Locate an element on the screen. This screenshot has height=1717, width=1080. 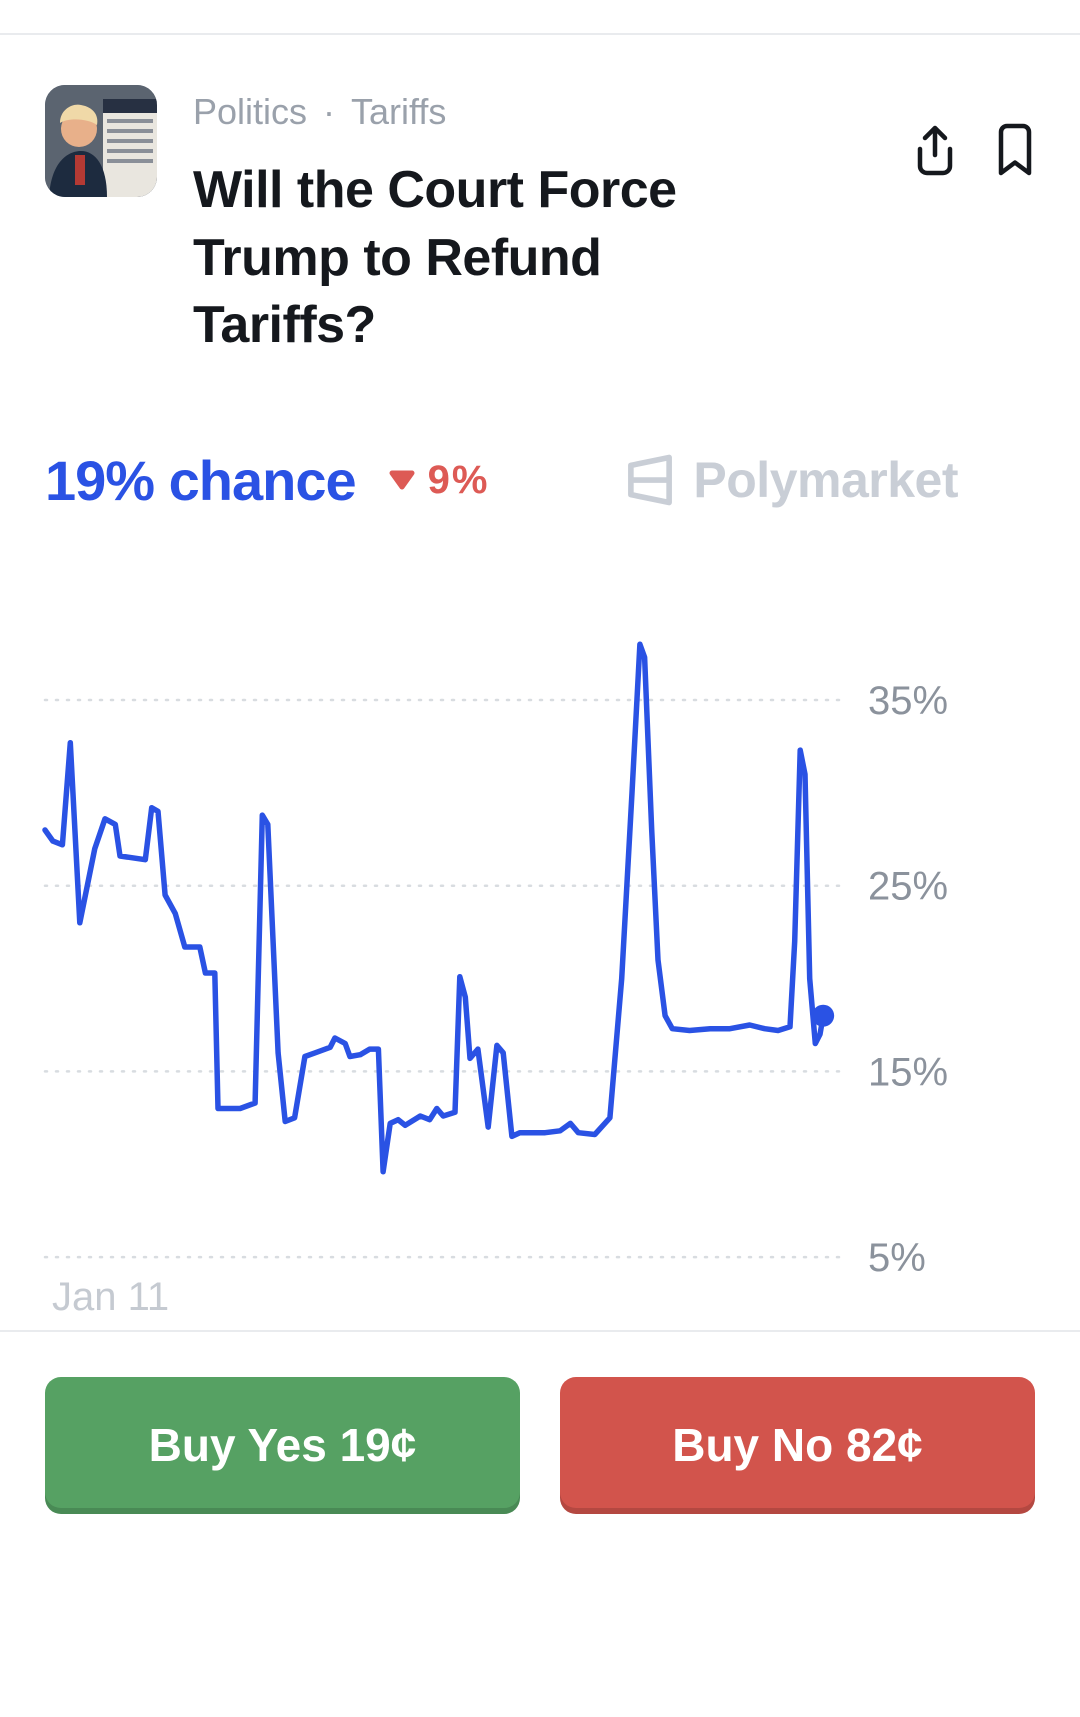
polymarket-logo: Polymarket is located at coordinates (790, 480).